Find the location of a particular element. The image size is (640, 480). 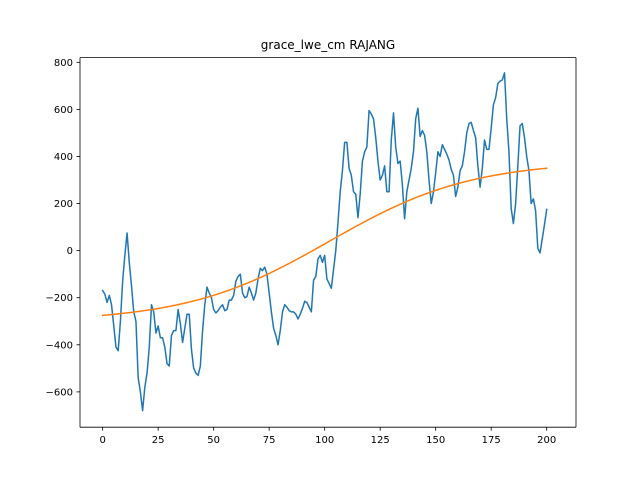

chart-title: grace_lwe_cm RAJANG is located at coordinates (328, 45).